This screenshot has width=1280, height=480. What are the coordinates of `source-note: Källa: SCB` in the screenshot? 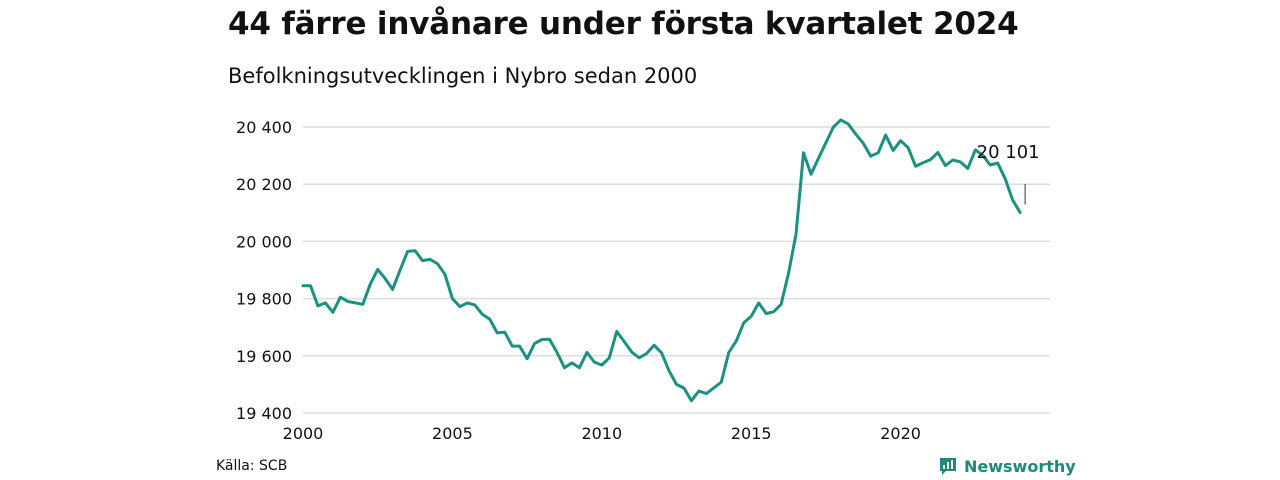 It's located at (252, 466).